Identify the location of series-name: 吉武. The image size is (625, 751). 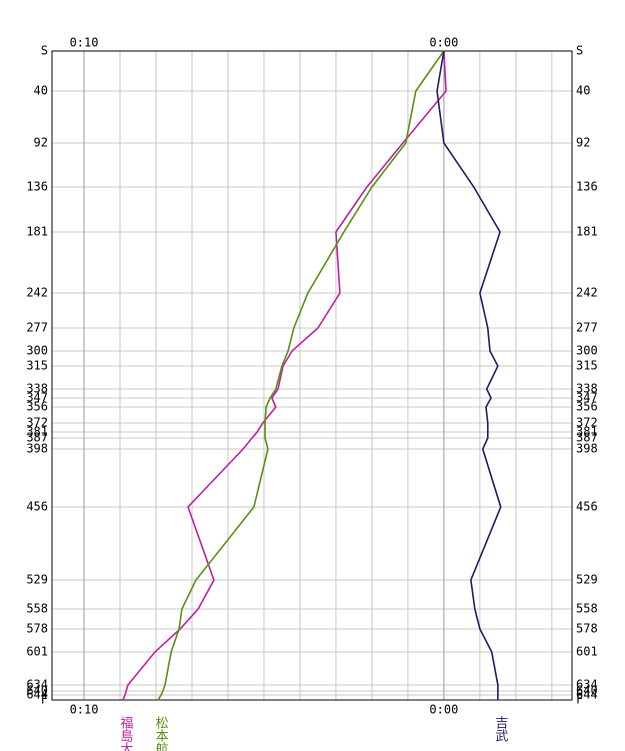
(500, 729).